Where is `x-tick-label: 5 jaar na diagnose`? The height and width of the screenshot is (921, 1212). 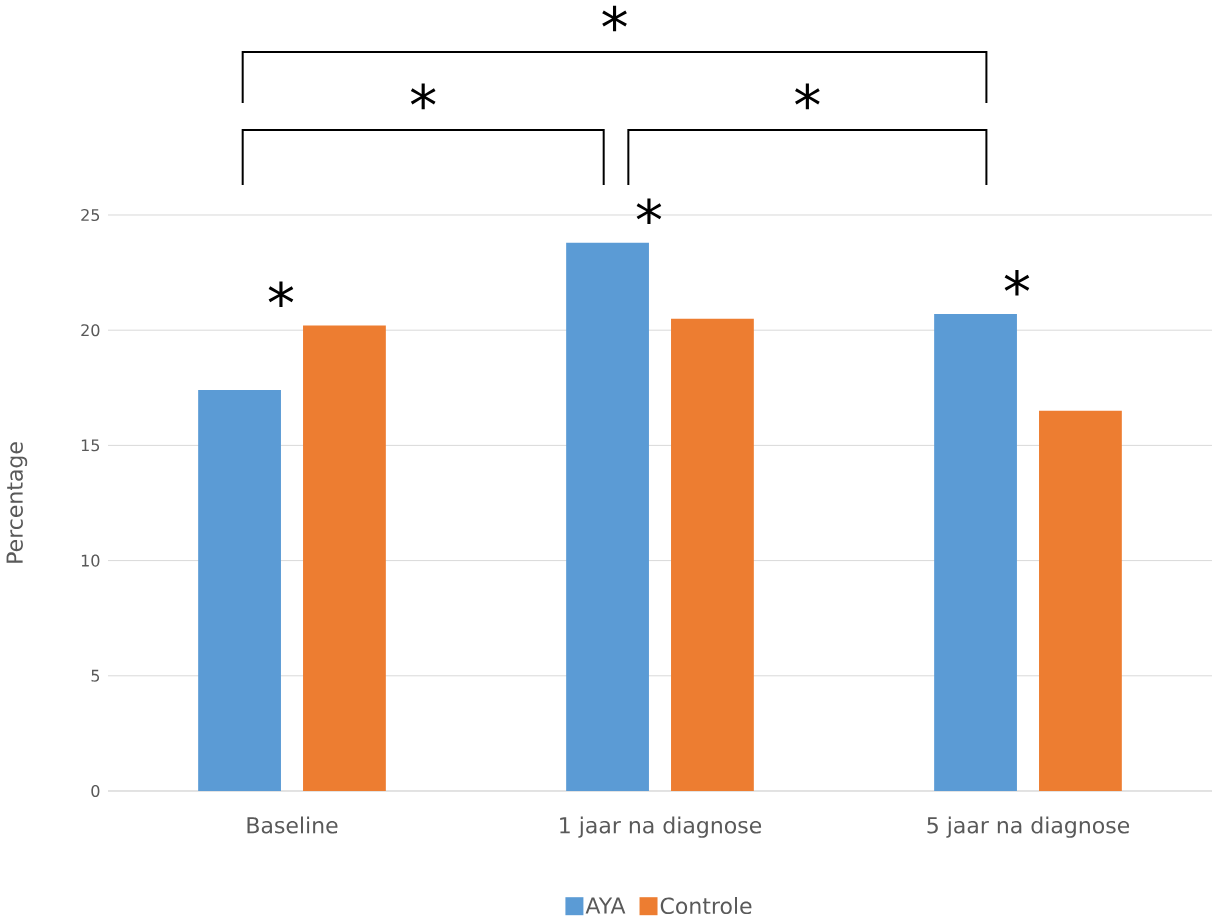
x-tick-label: 5 jaar na diagnose is located at coordinates (1028, 827).